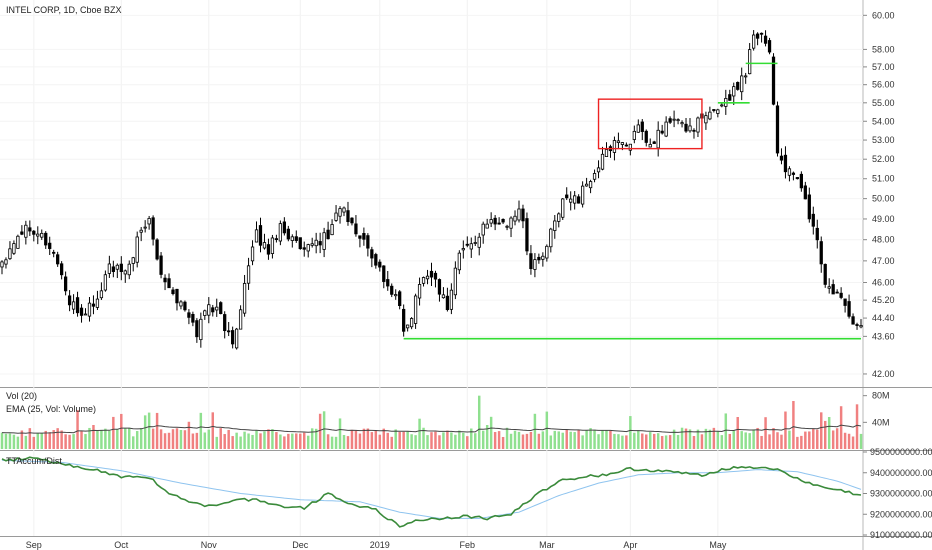 The height and width of the screenshot is (550, 932). I want to click on y-tick-label: 50.00, so click(883, 199).